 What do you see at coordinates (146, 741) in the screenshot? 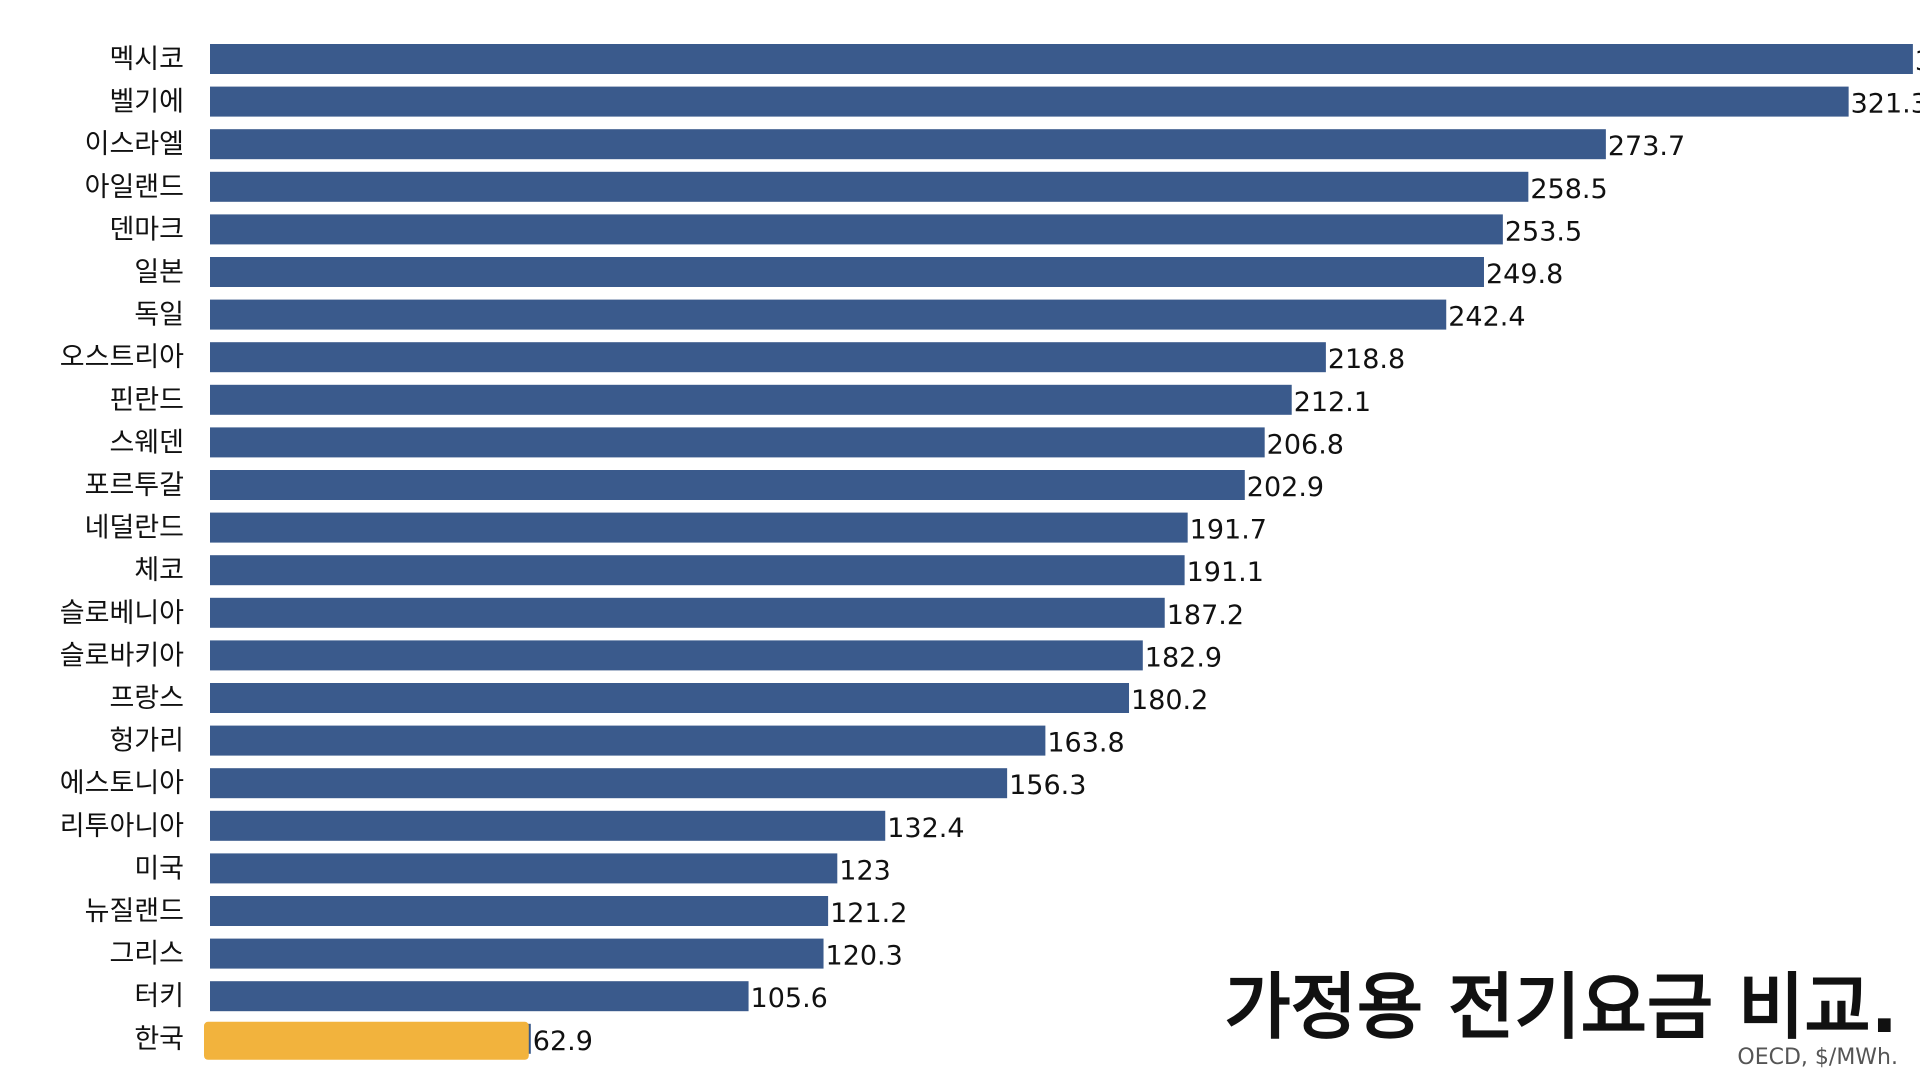
I see `category-label: 헝가리` at bounding box center [146, 741].